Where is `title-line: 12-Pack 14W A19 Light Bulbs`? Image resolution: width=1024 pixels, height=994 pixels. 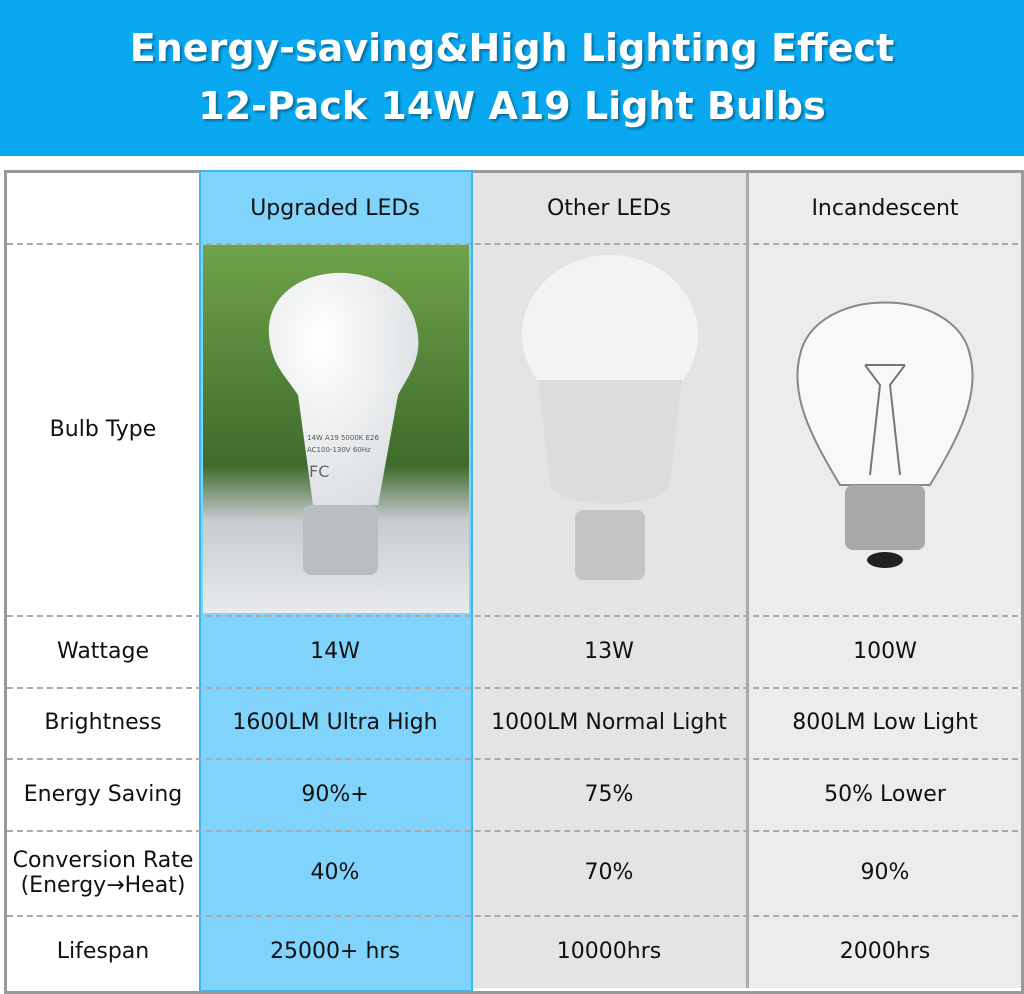
title-line: 12-Pack 14W A19 Light Bulbs is located at coordinates (512, 106).